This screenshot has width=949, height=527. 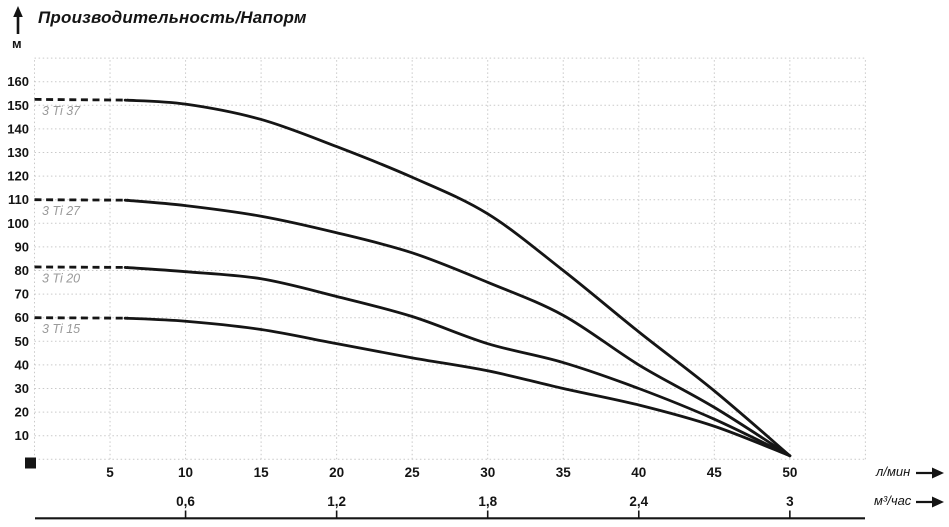 I want to click on origin-square-marker, so click(x=30, y=463).